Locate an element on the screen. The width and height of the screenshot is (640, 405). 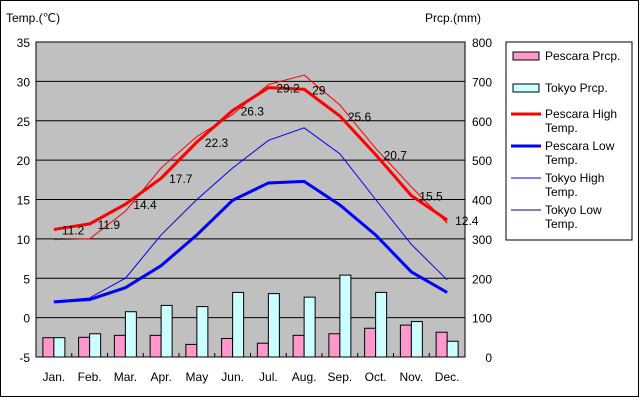
y2-tick-label: 800 is located at coordinates (482, 43).